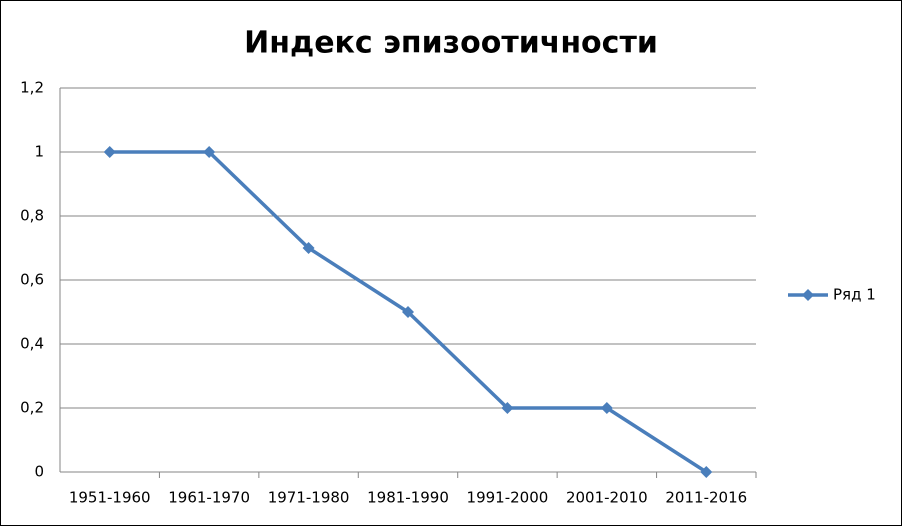  I want to click on y-tick-label: 0,8, so click(32, 216).